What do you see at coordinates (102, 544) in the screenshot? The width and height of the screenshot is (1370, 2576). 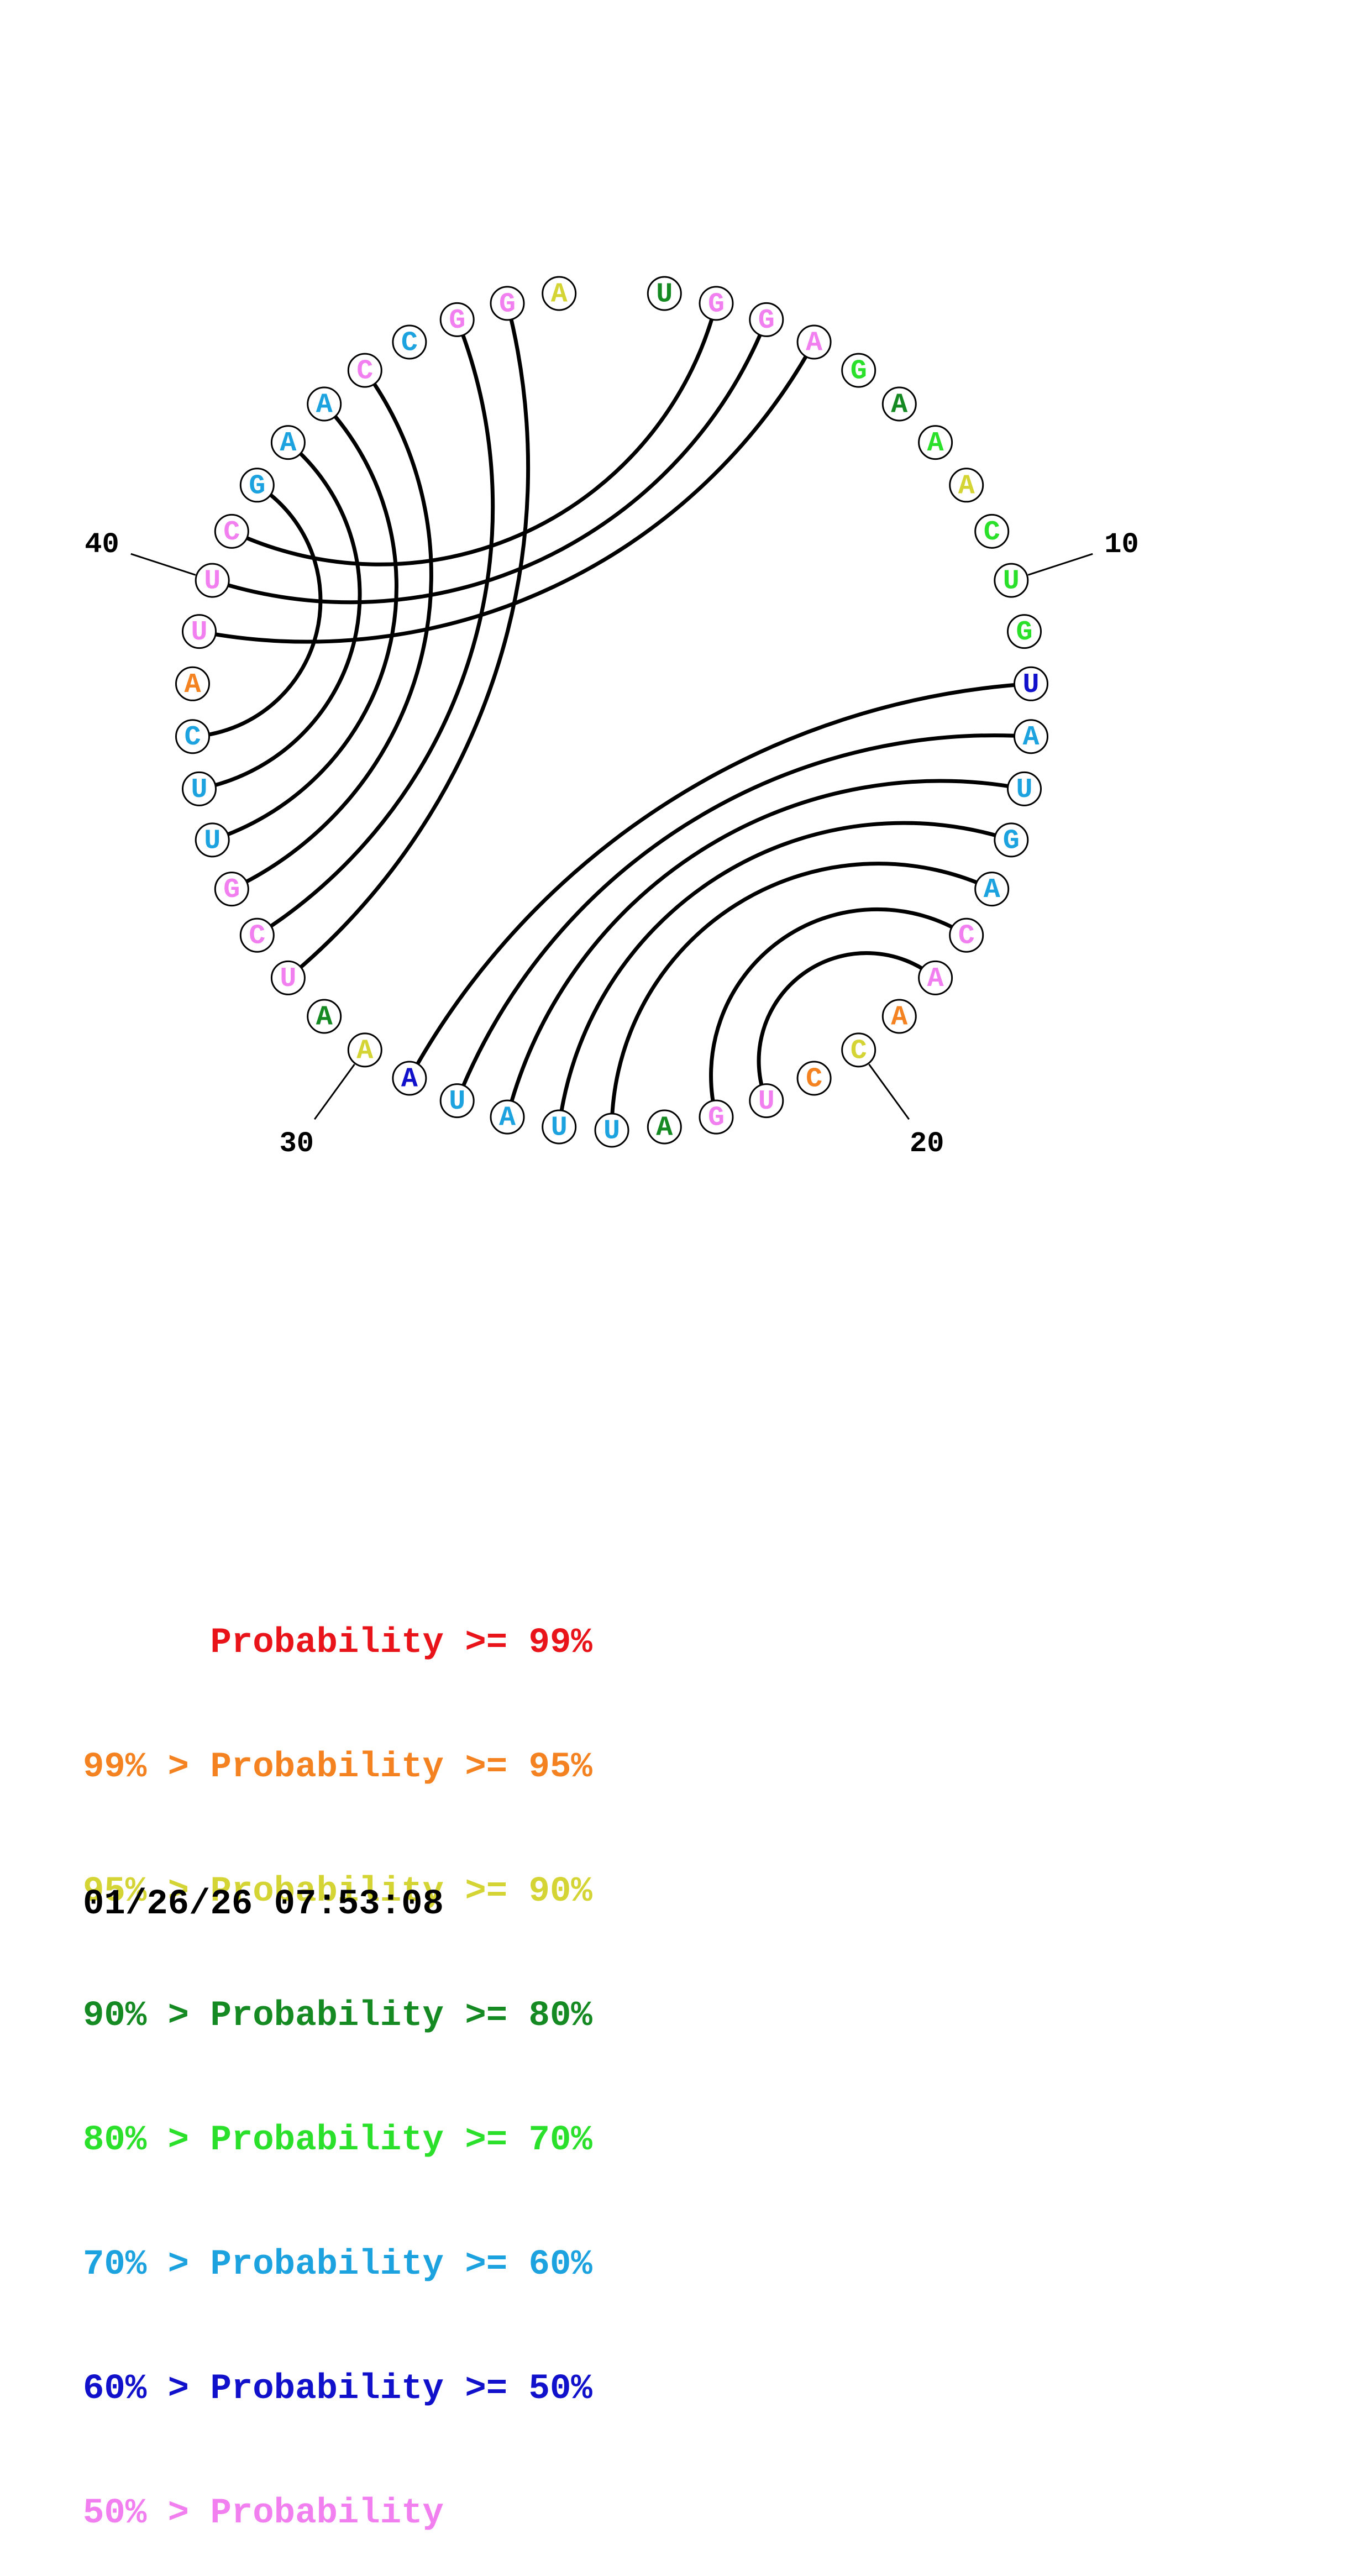 I see `position-number-label: 40` at bounding box center [102, 544].